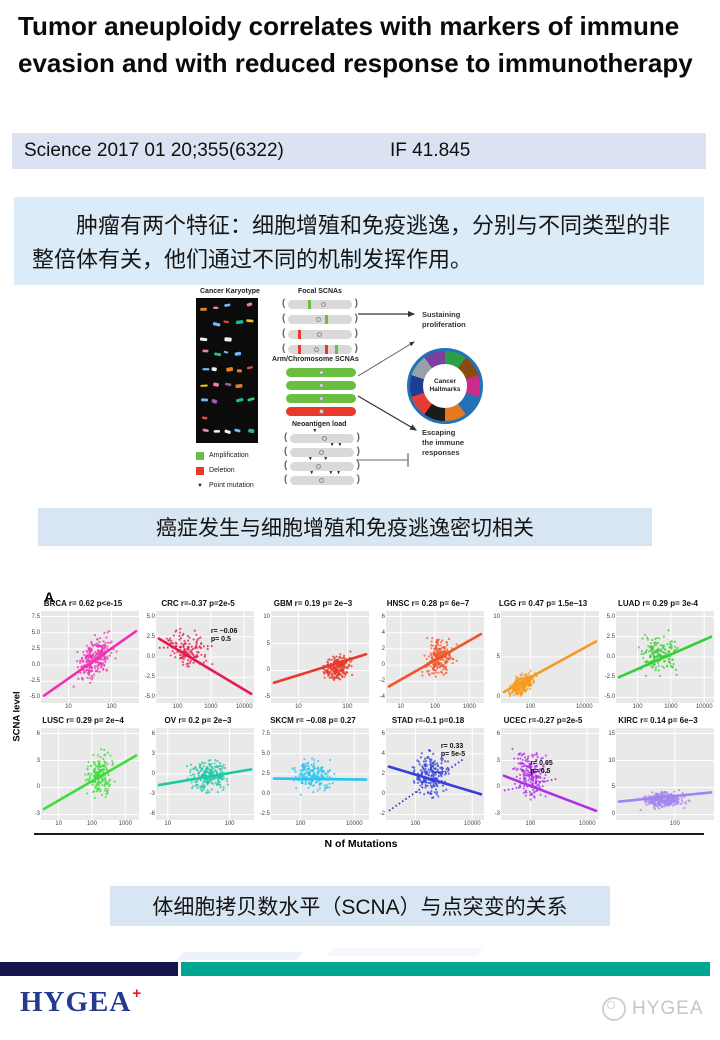 The image size is (720, 1040). Describe the element at coordinates (444, 319) in the screenshot. I see `sustaining-proliferation-text: Sustaining proliferation` at that location.